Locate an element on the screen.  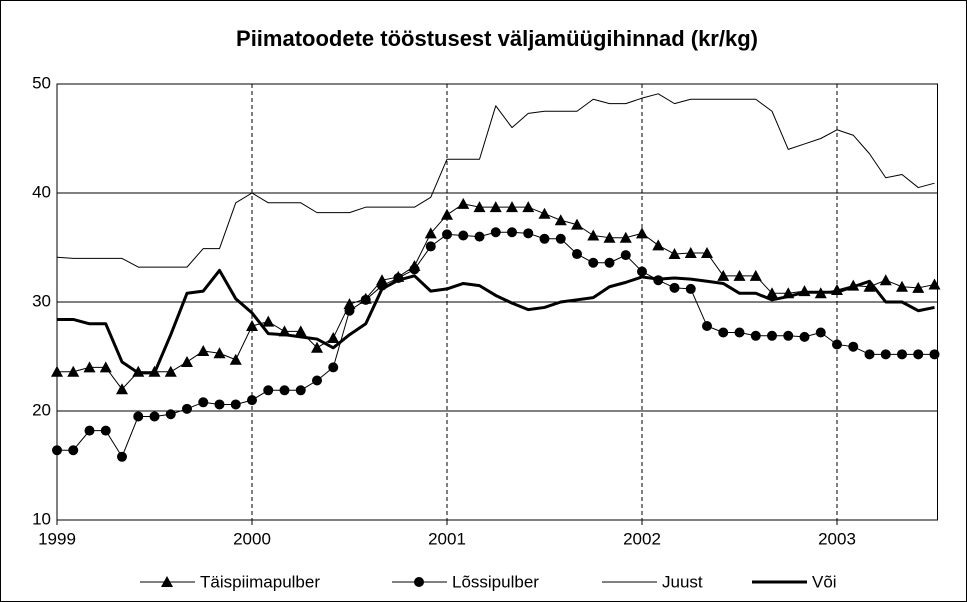
x-tick-label: 2002 is located at coordinates (642, 538).